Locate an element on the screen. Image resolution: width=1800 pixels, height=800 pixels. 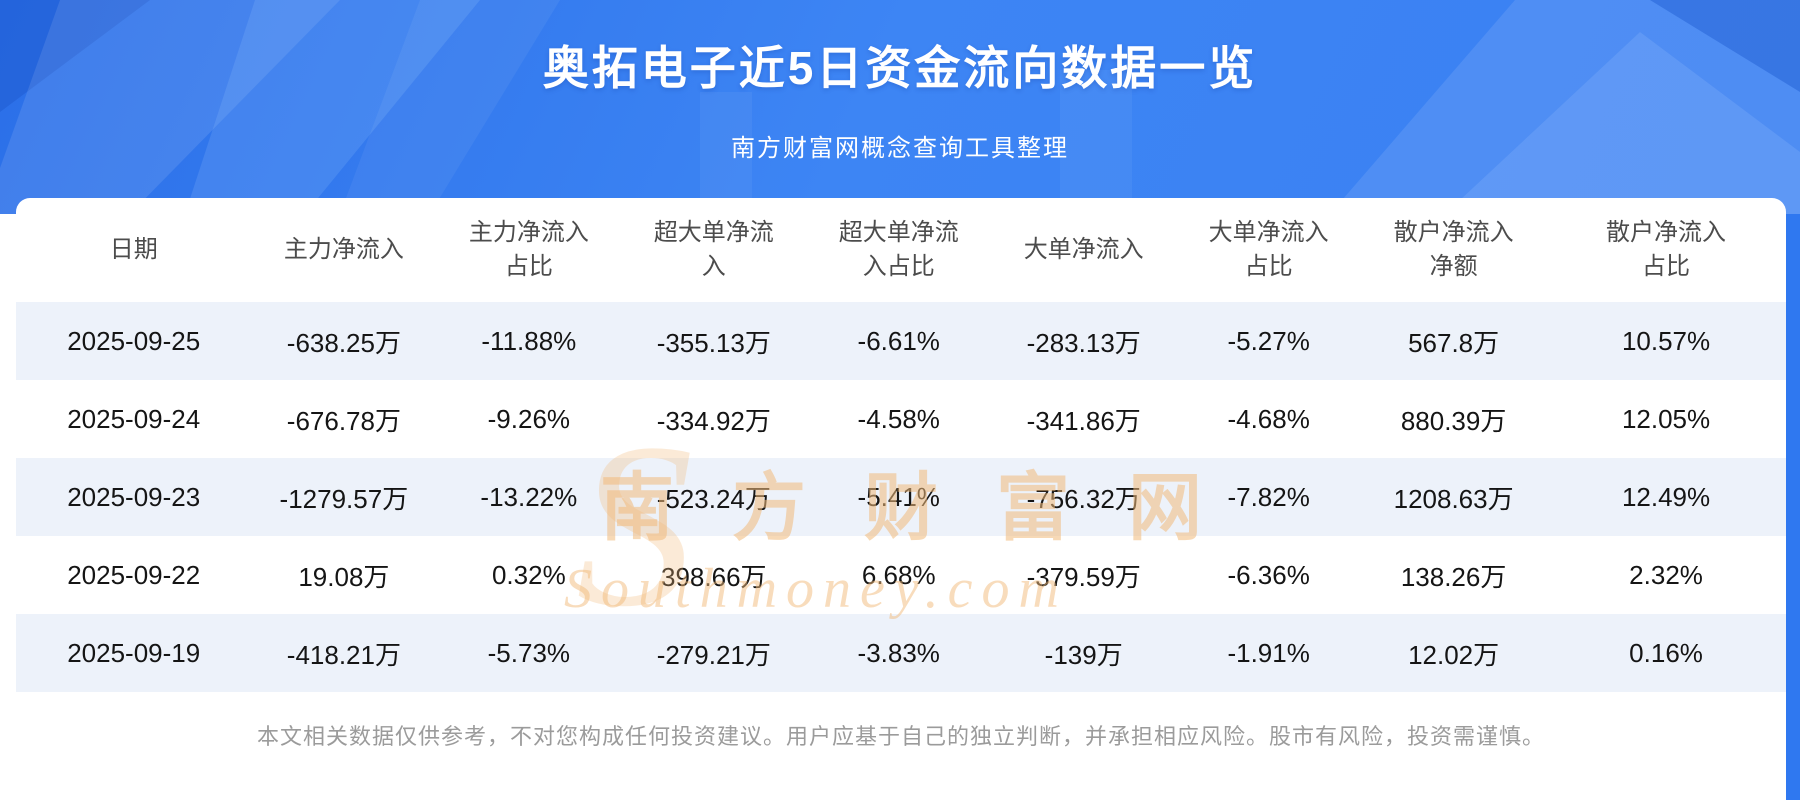
value-cell: -523.24万 is located at coordinates (713, 498).